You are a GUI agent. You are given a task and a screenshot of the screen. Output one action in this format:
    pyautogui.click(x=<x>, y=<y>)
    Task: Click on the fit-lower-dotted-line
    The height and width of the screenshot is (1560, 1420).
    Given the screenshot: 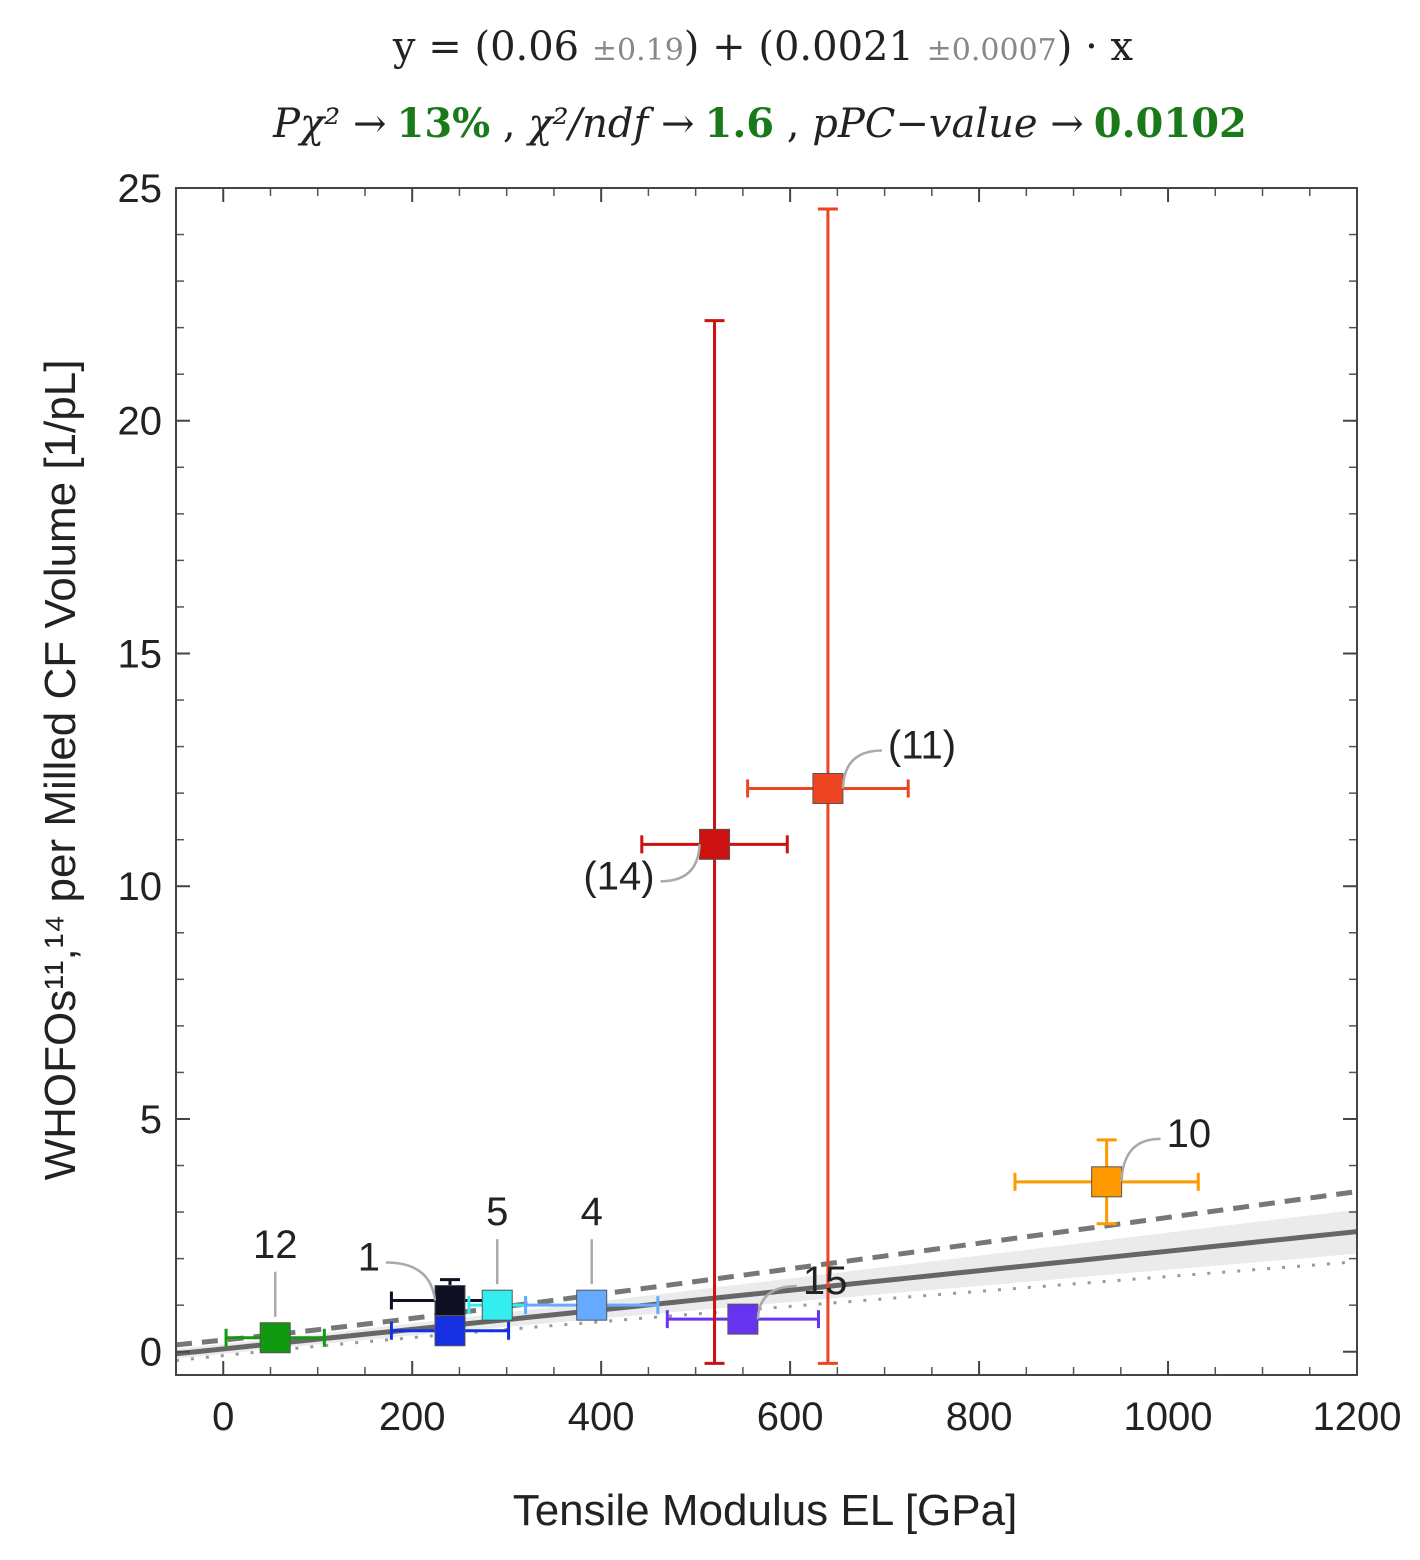 What is the action you would take?
    pyautogui.click(x=766, y=1311)
    